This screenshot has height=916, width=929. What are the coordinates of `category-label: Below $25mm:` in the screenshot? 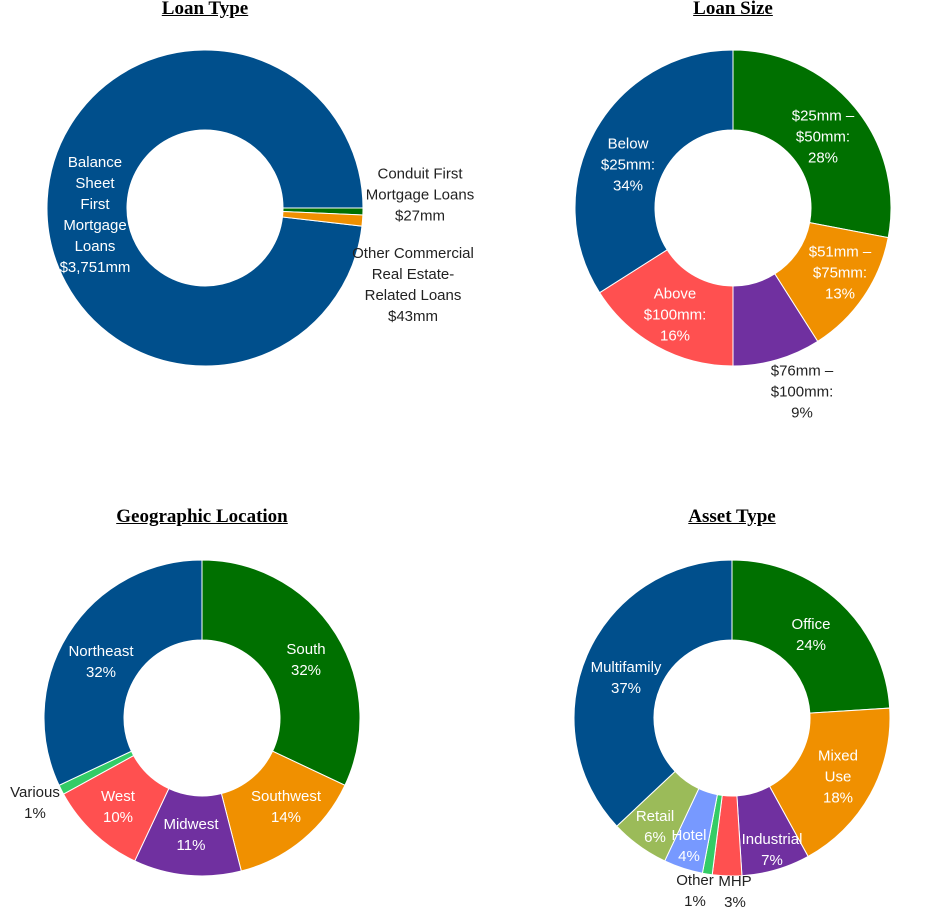 It's located at (628, 154).